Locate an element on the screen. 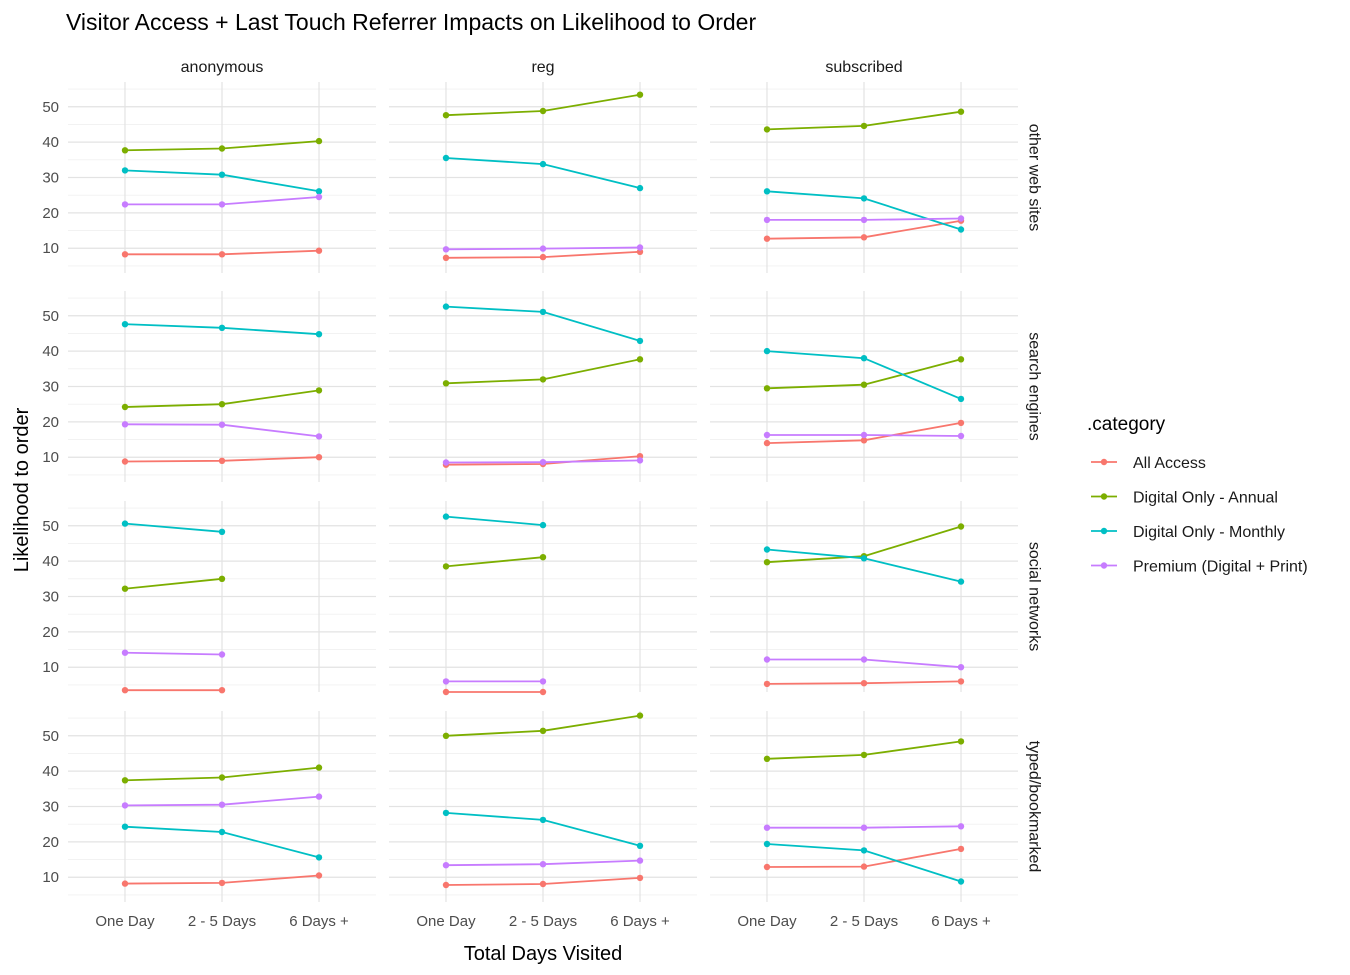  y-tick-label: 40 is located at coordinates (50, 351).